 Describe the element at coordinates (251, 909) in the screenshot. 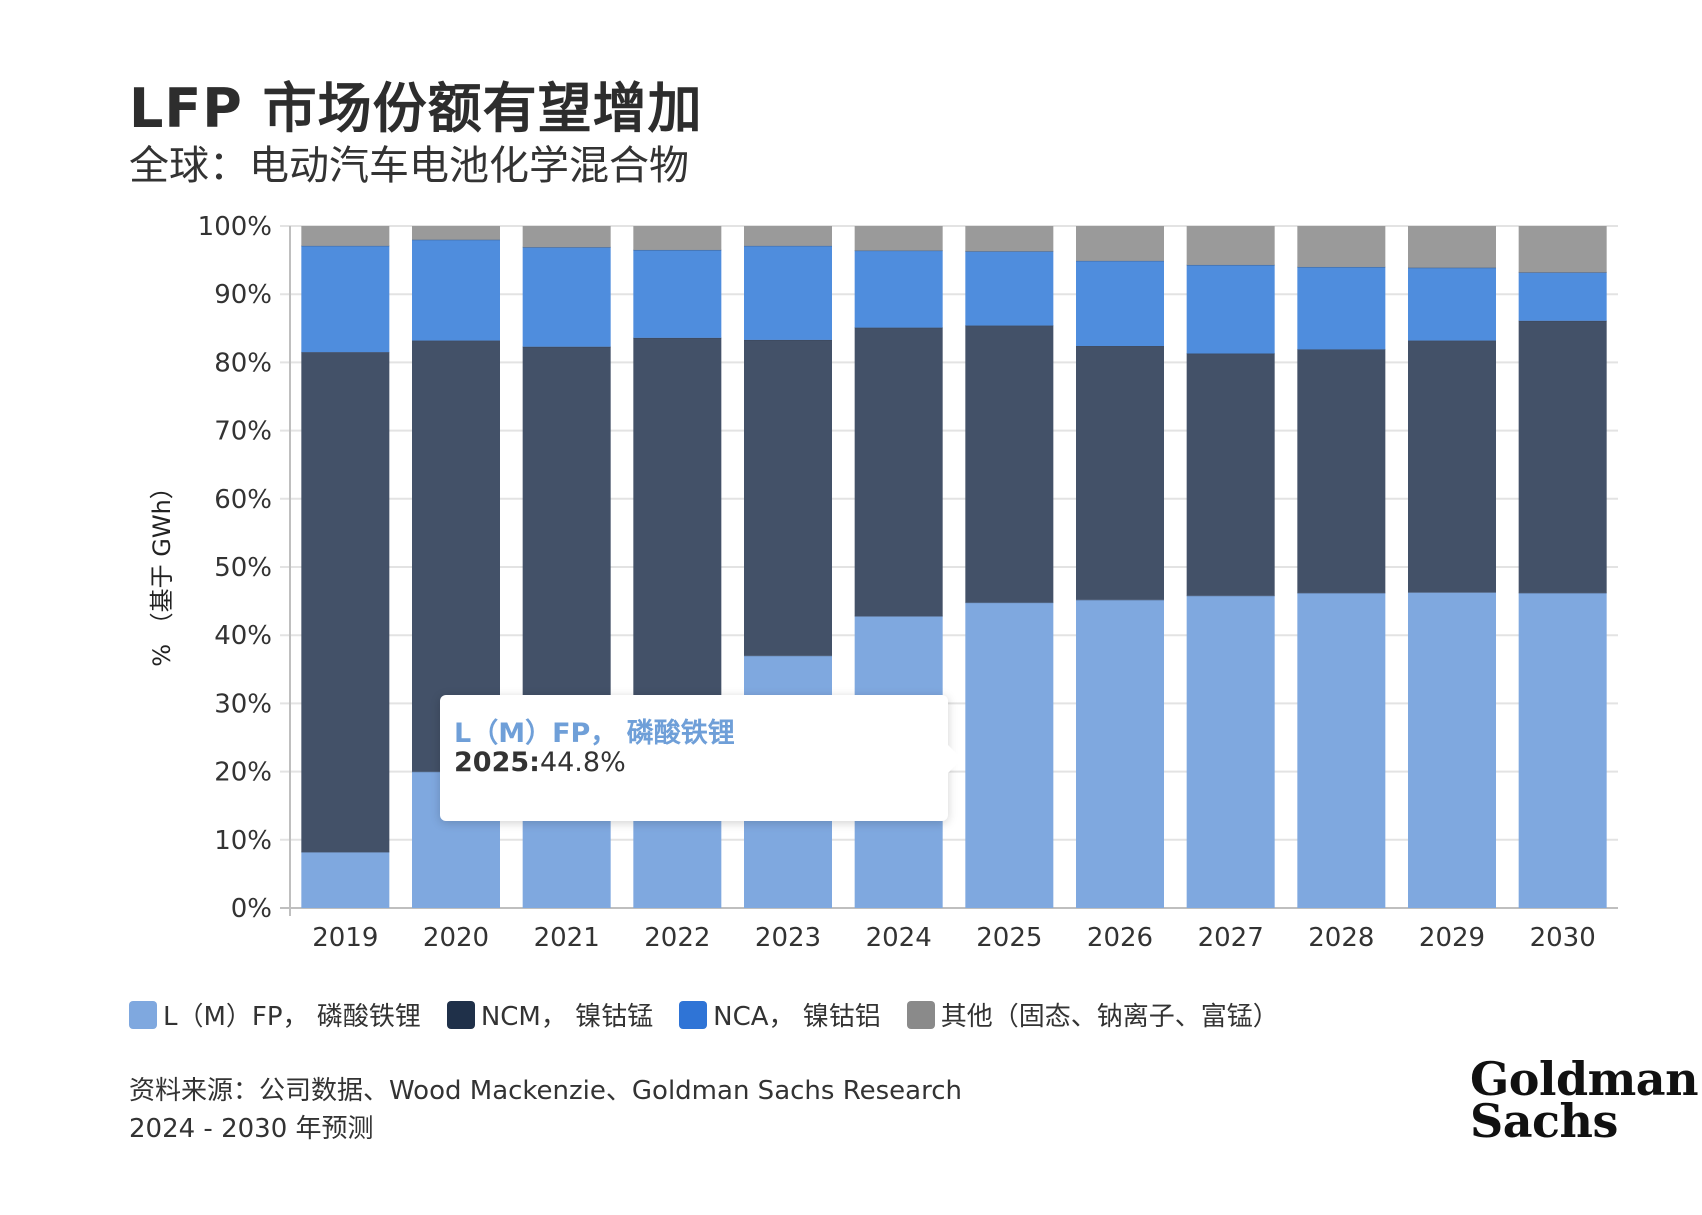

I see `y-tick-label: 0%` at that location.